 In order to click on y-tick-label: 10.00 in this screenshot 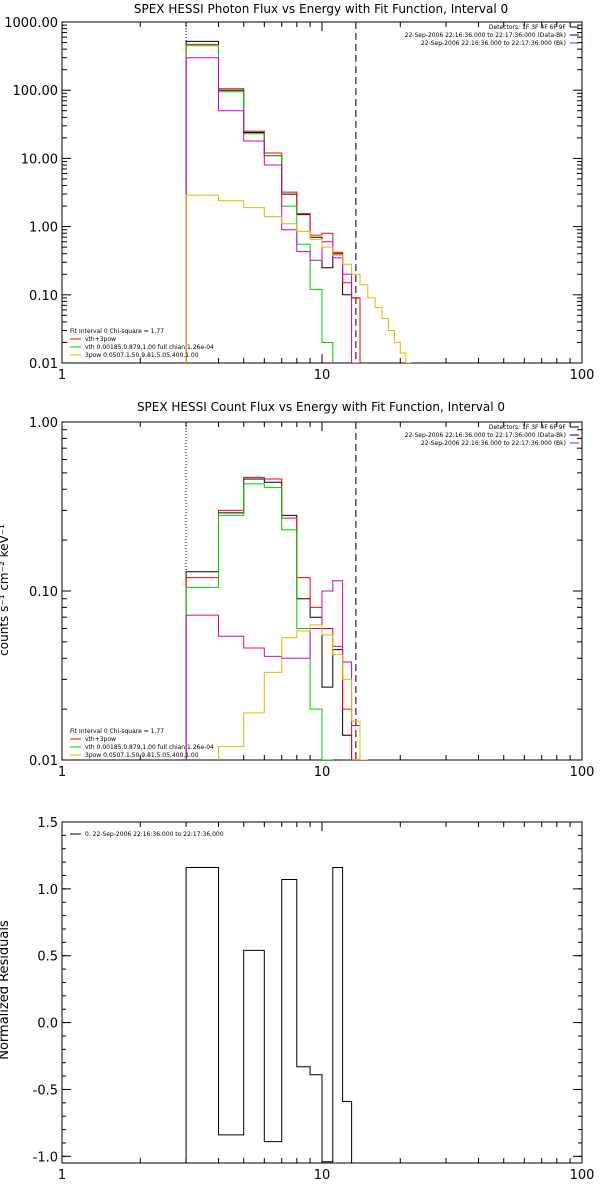, I will do `click(39, 159)`.